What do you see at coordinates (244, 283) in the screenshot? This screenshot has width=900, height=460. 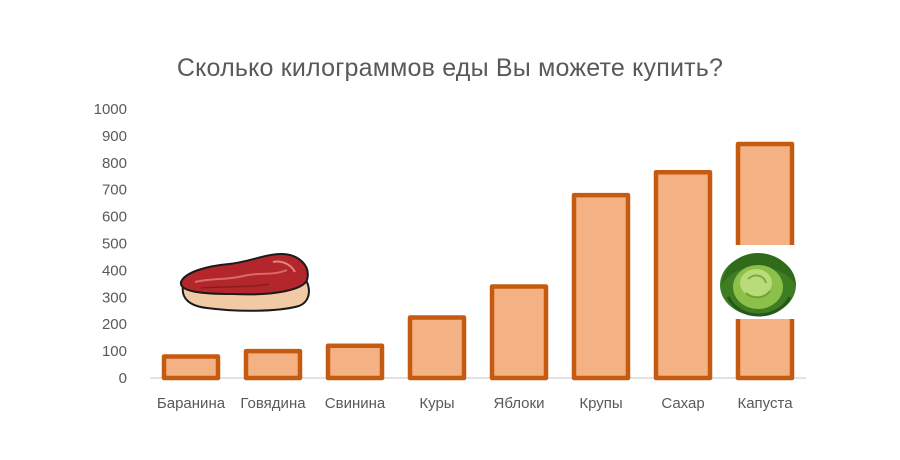 I see `steak-icon` at bounding box center [244, 283].